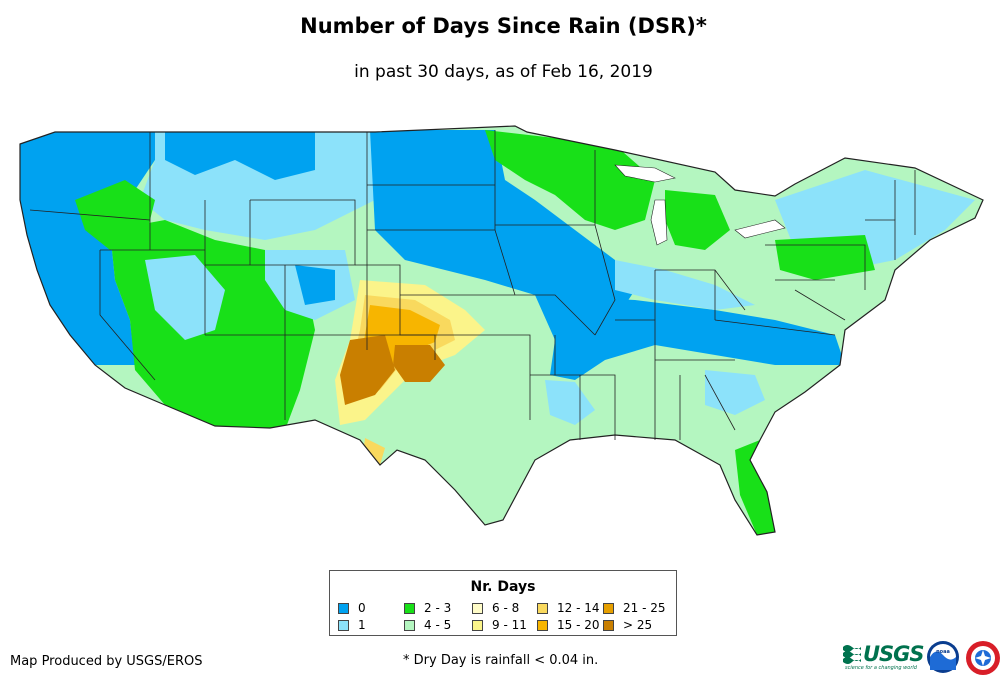 Image resolution: width=1007 pixels, height=691 pixels. What do you see at coordinates (983, 658) in the screenshot?
I see `nws-logo-icon` at bounding box center [983, 658].